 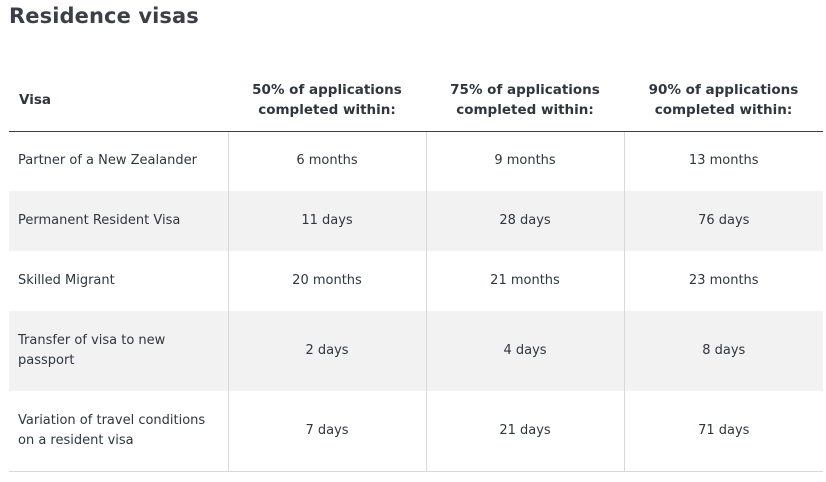 What do you see at coordinates (326, 351) in the screenshot?
I see `time-50-cell: 2 days` at bounding box center [326, 351].